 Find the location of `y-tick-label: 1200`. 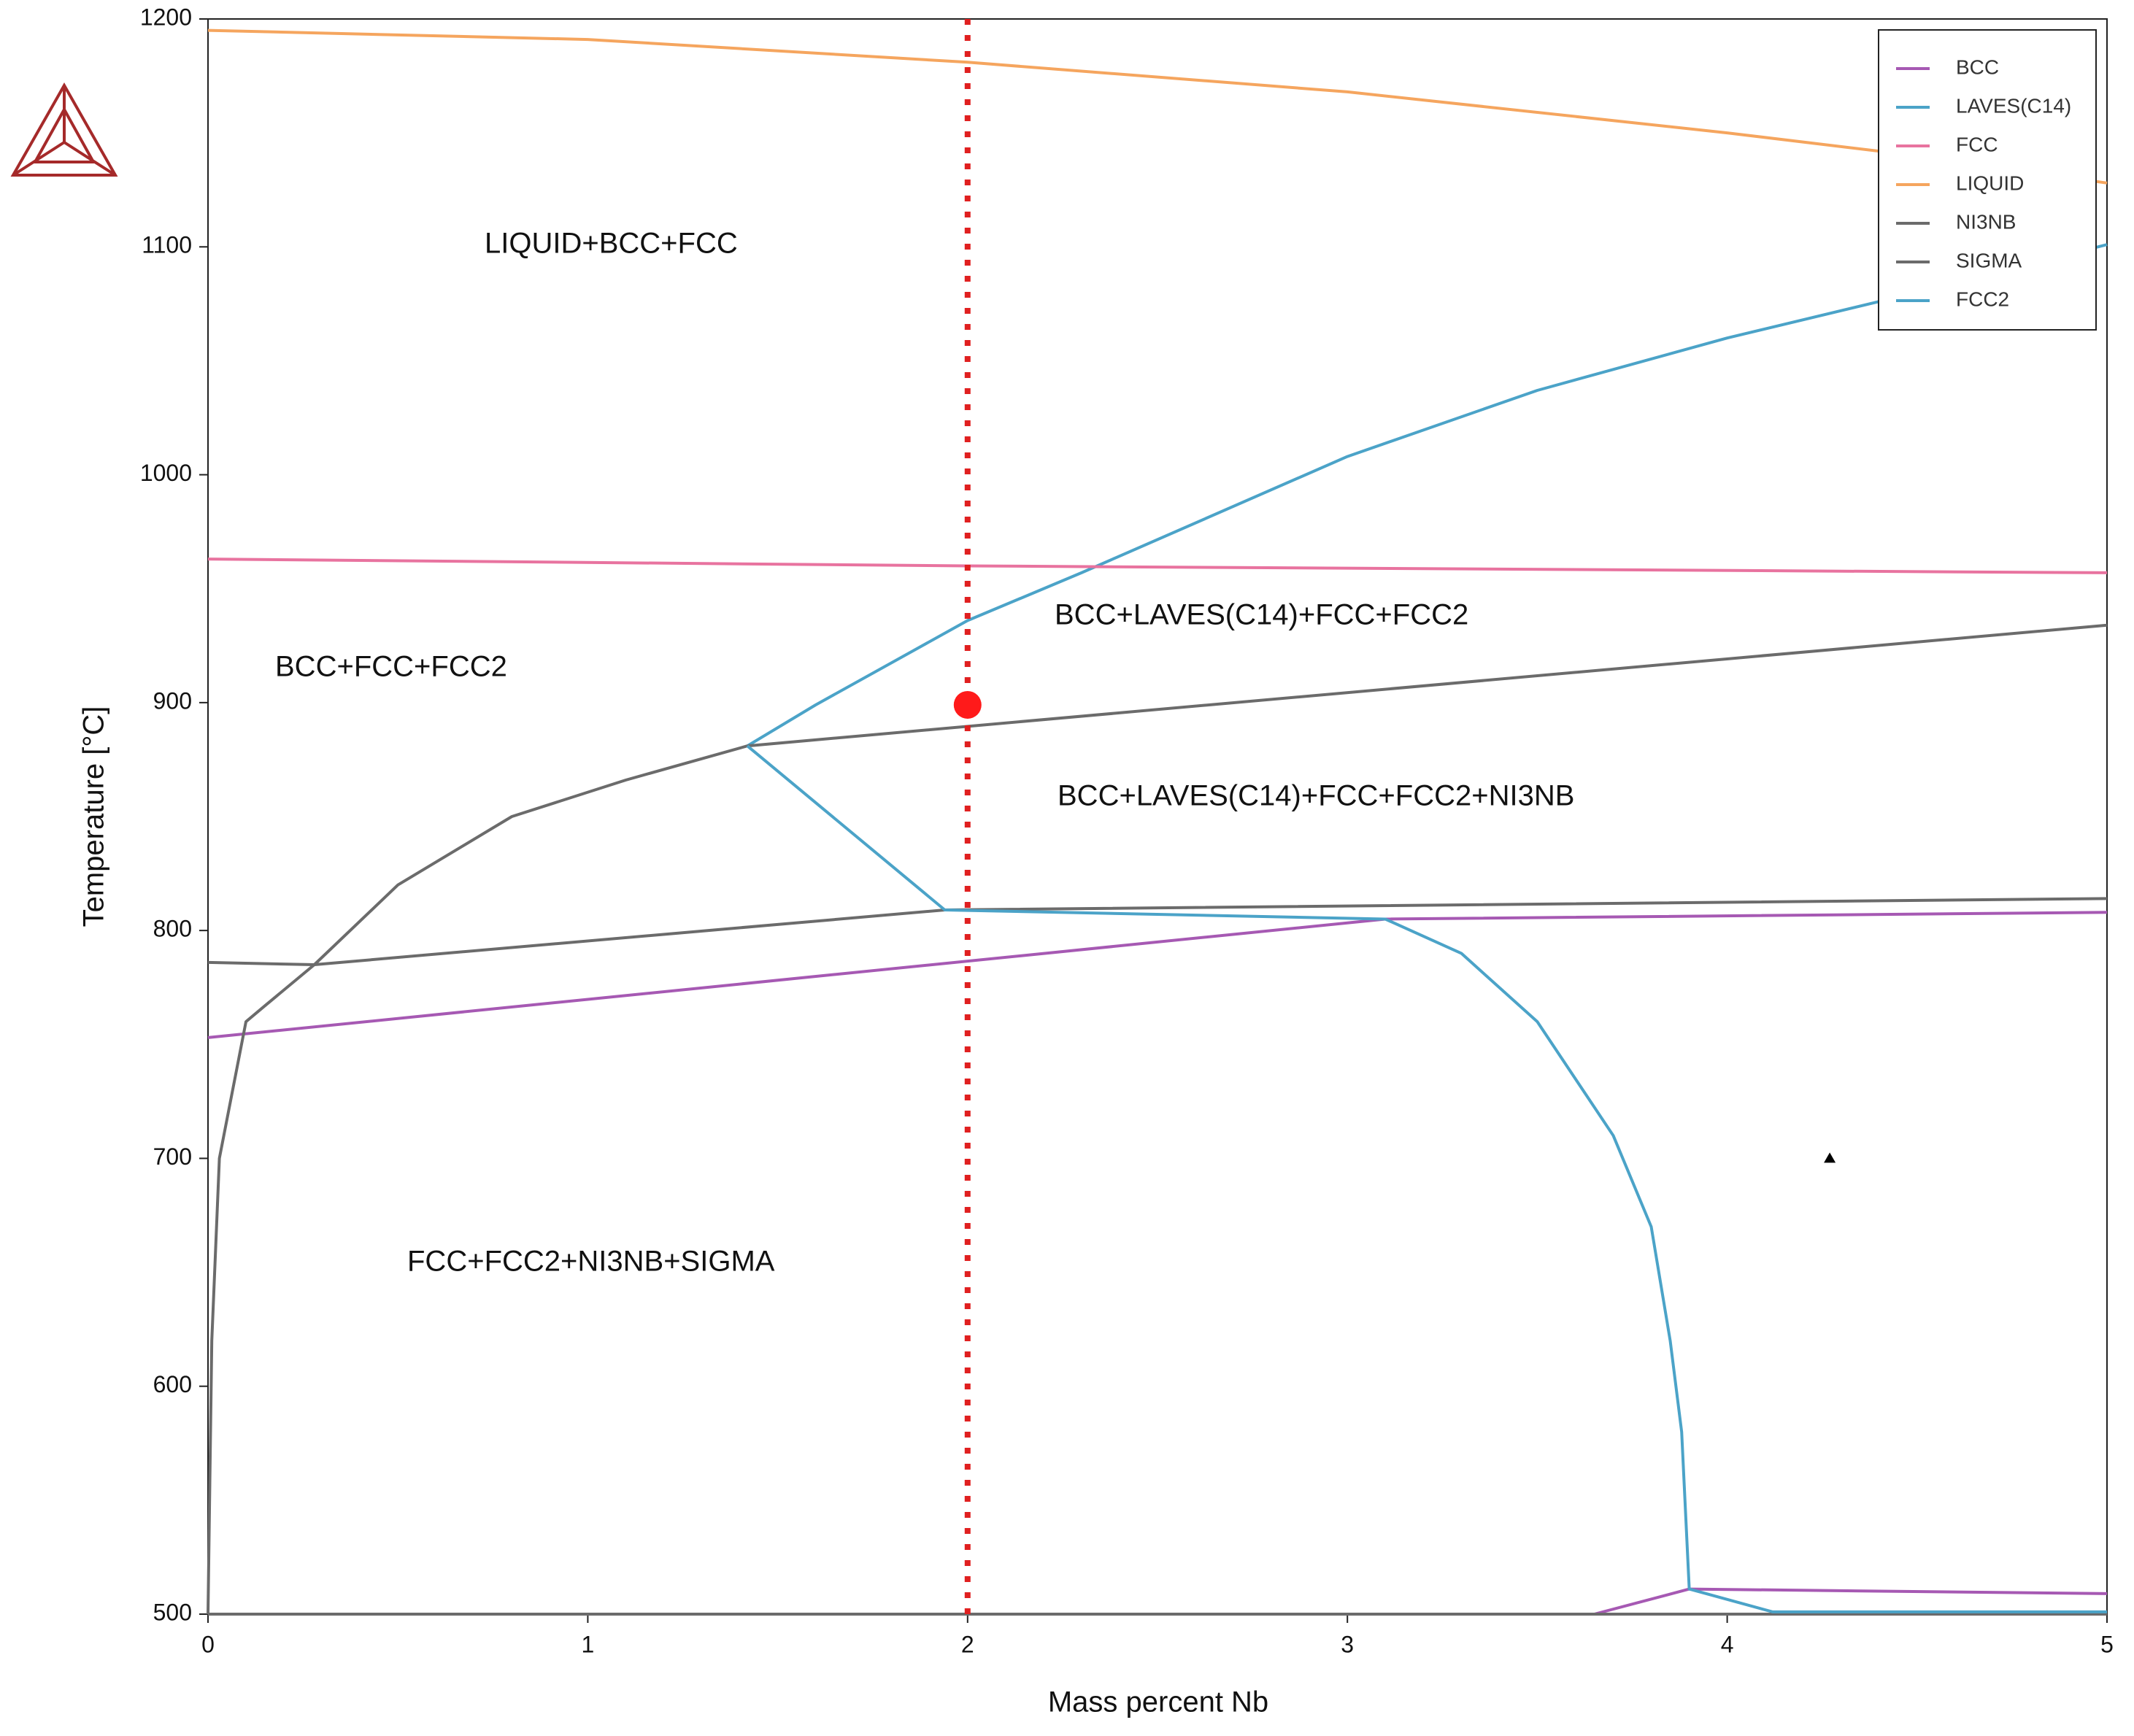

y-tick-label: 1200 is located at coordinates (166, 17).